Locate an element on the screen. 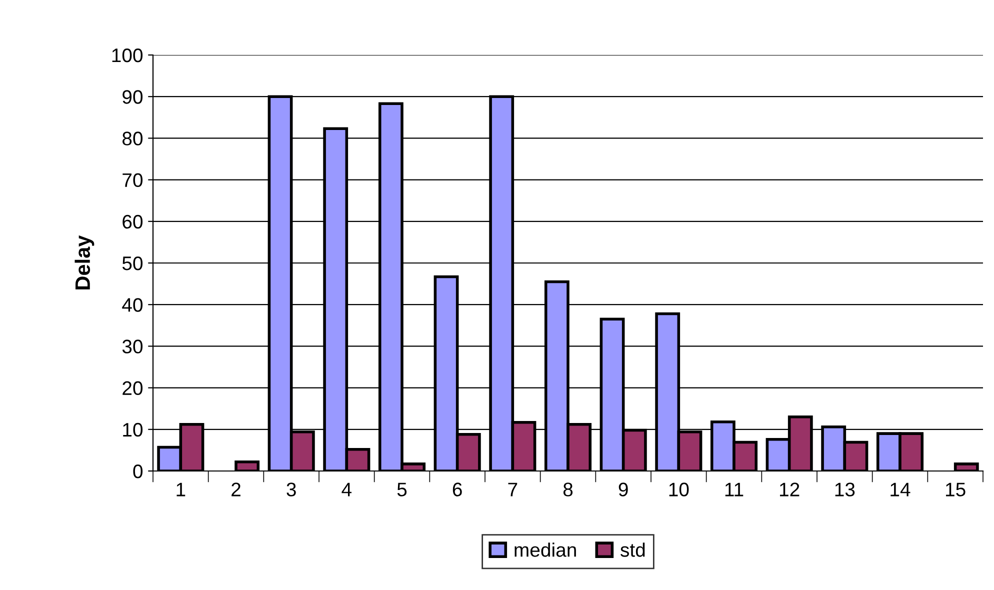  x-tick-label: 1 is located at coordinates (181, 489).